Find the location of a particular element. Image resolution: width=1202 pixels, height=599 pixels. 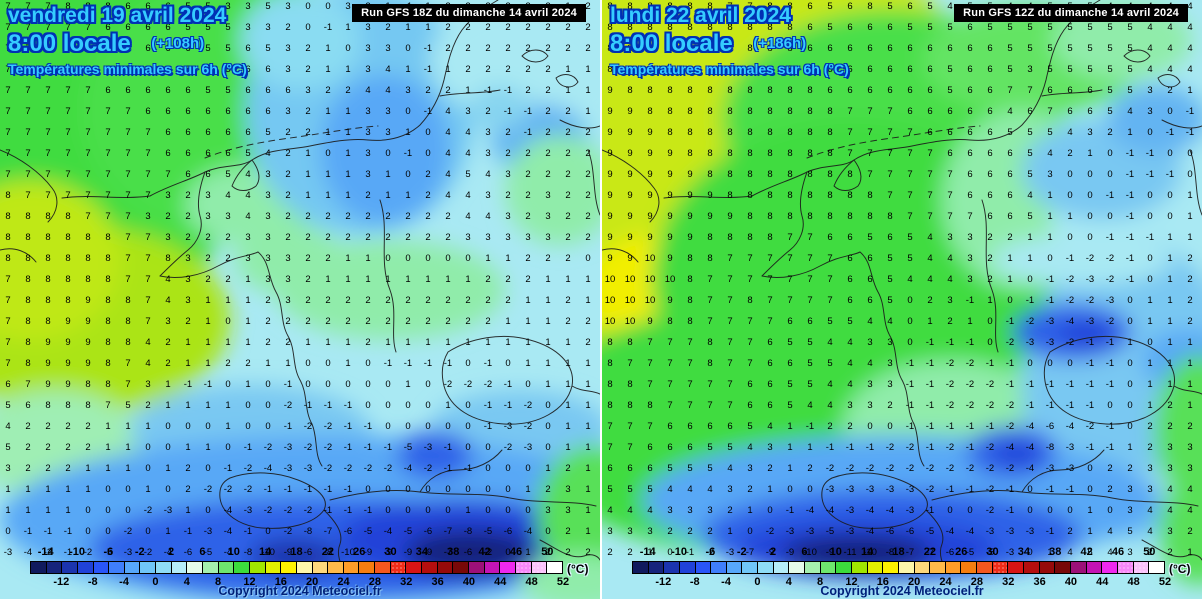

colorbar-tick: 0 is located at coordinates (757, 582).